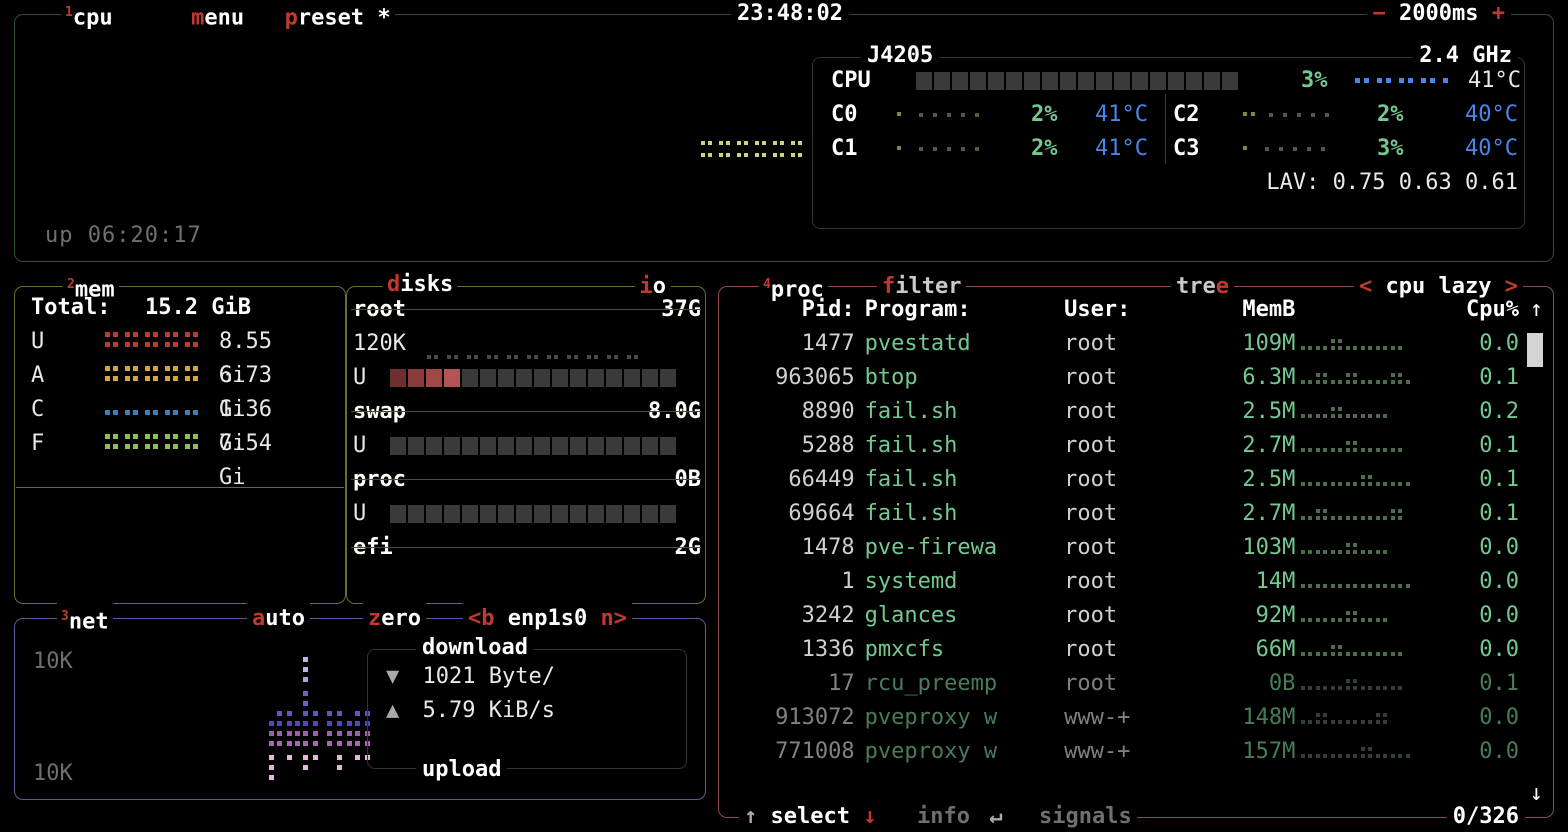 This screenshot has height=832, width=1568. What do you see at coordinates (1127, 378) in the screenshot?
I see `table-row: 963065 btop root 6.3M 0.1` at bounding box center [1127, 378].